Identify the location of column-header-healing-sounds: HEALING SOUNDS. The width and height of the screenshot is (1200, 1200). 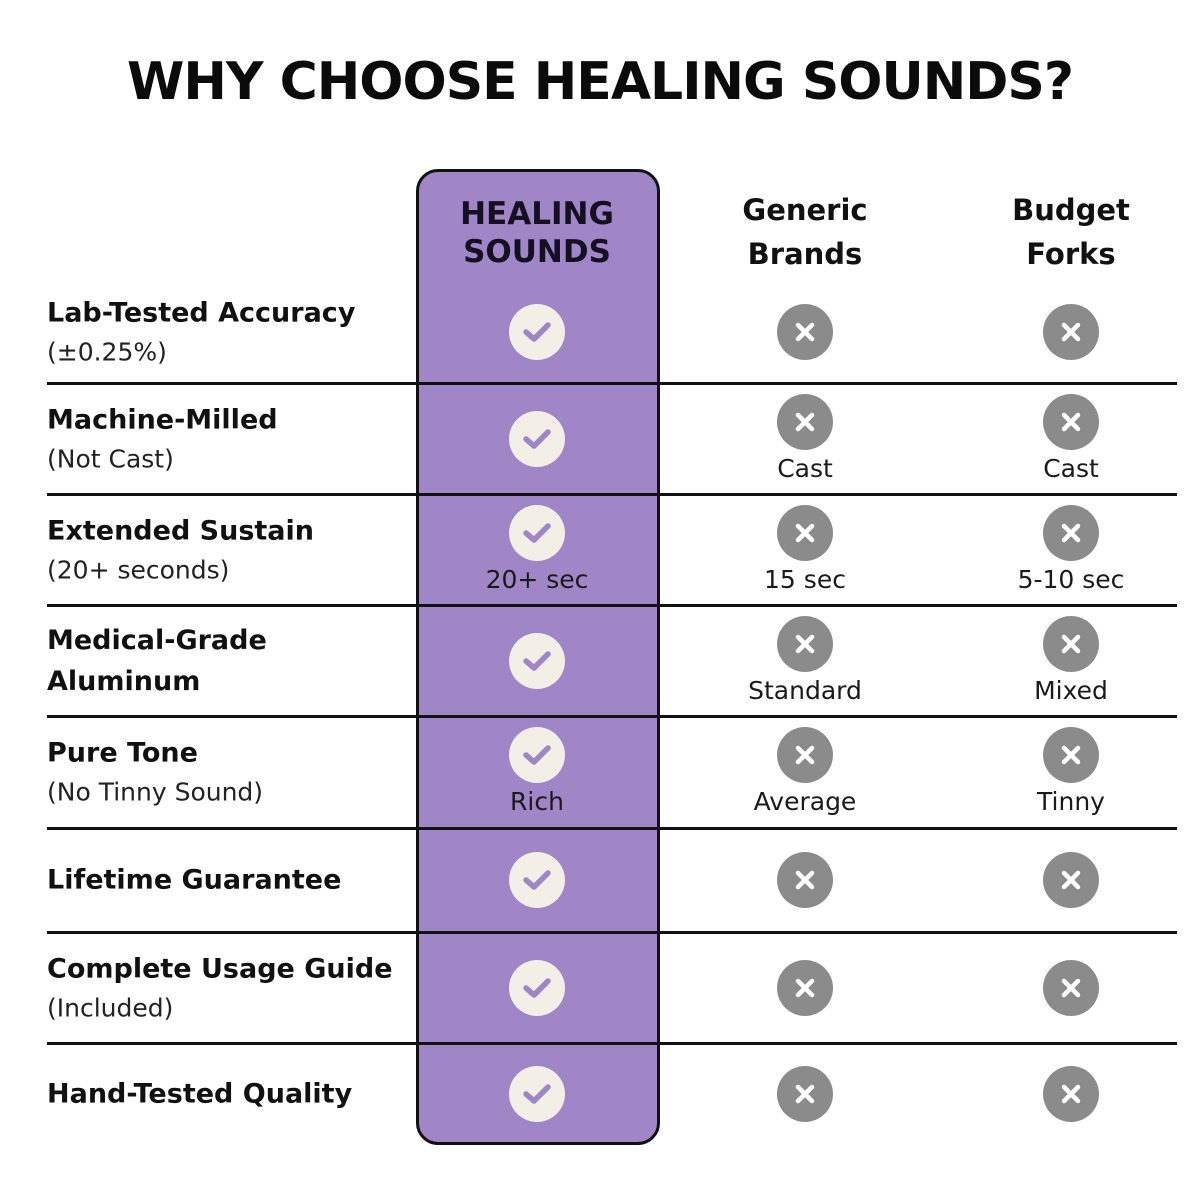
(537, 233).